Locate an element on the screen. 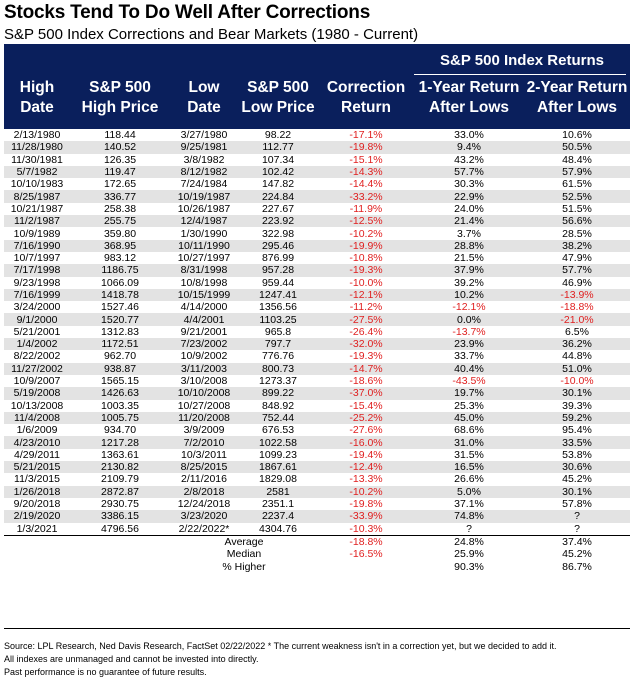  table-cell: -19.4% is located at coordinates (366, 454).